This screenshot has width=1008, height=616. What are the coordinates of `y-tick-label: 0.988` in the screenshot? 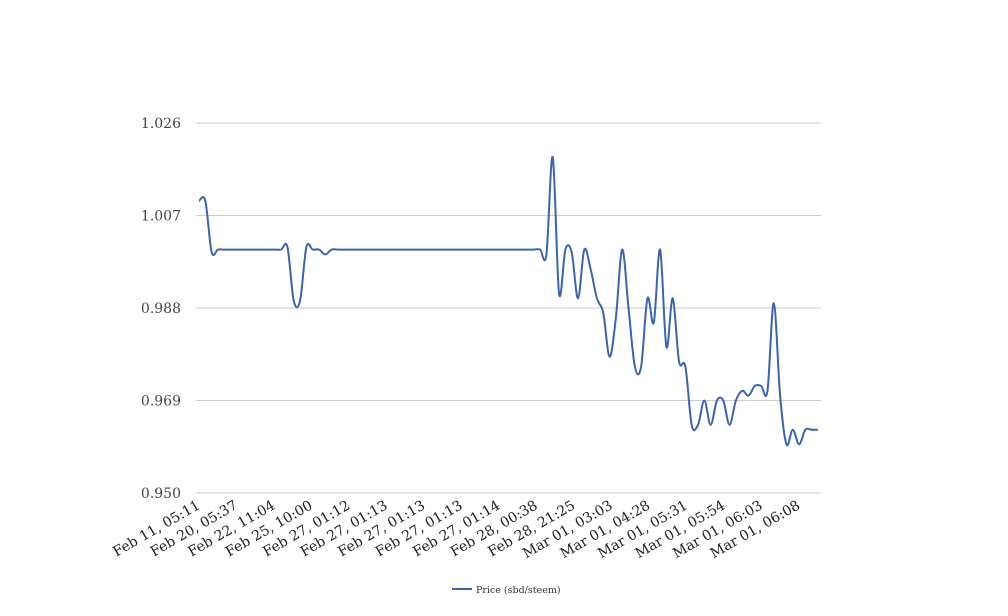 It's located at (161, 309).